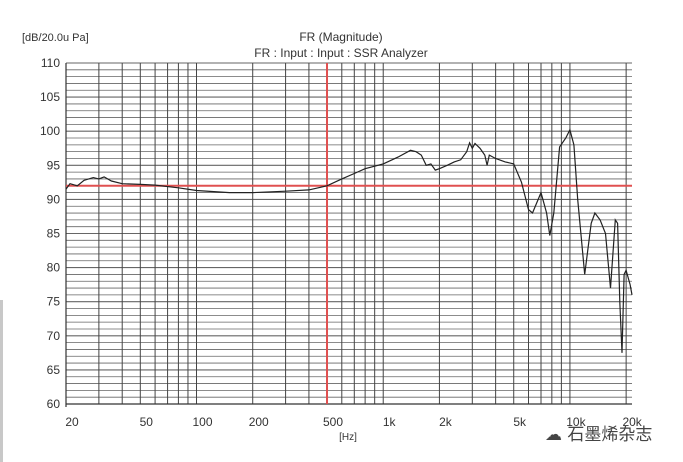 The height and width of the screenshot is (462, 683). Describe the element at coordinates (348, 437) in the screenshot. I see `x-axis-label: [Hz]` at that location.